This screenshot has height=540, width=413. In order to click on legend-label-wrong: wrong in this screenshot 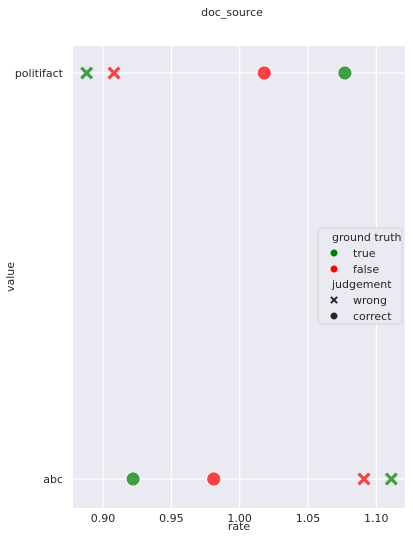, I will do `click(370, 300)`.